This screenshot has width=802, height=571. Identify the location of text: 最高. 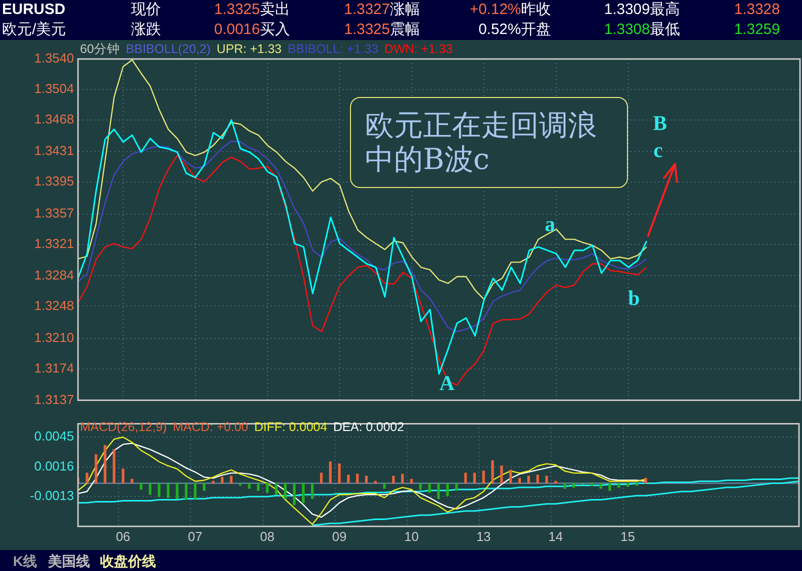
(665, 10).